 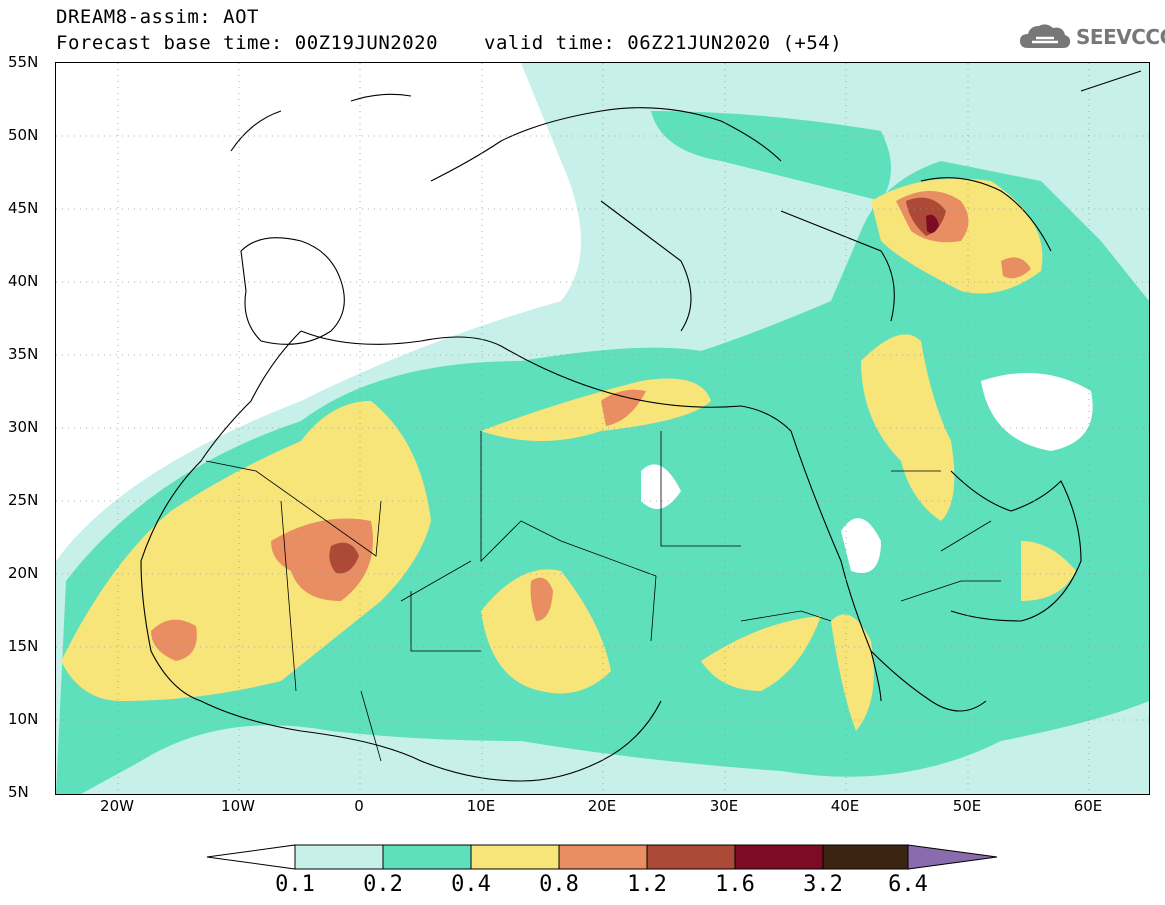 What do you see at coordinates (427, 857) in the screenshot?
I see `colorbar-swatch-0.2` at bounding box center [427, 857].